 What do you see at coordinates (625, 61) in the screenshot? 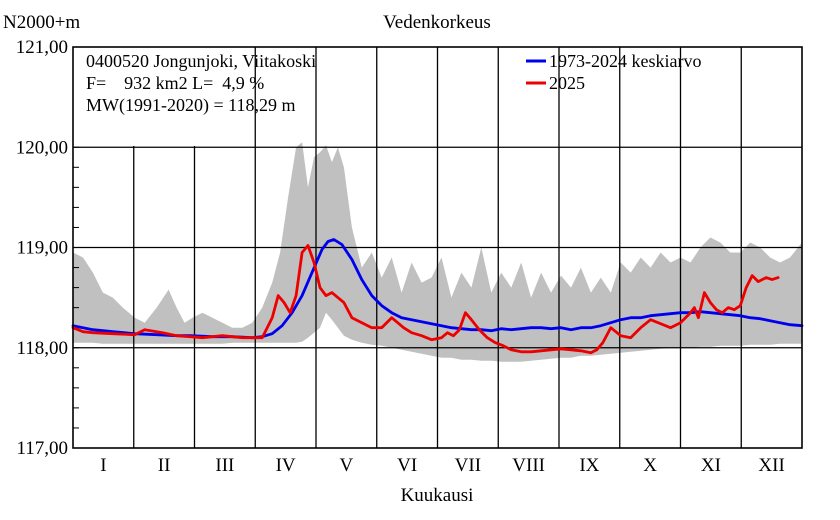
I see `legend-label-mean: 1973-2024 keskiarvo` at bounding box center [625, 61].